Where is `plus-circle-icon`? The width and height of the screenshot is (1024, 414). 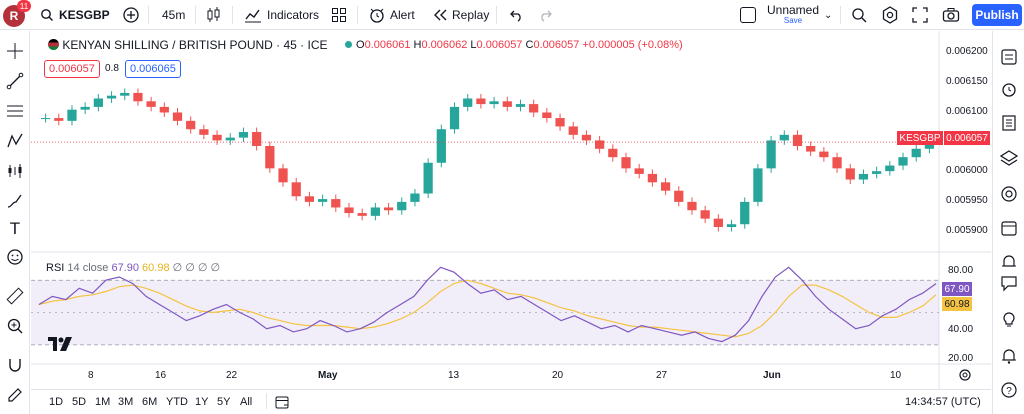 plus-circle-icon is located at coordinates (131, 15).